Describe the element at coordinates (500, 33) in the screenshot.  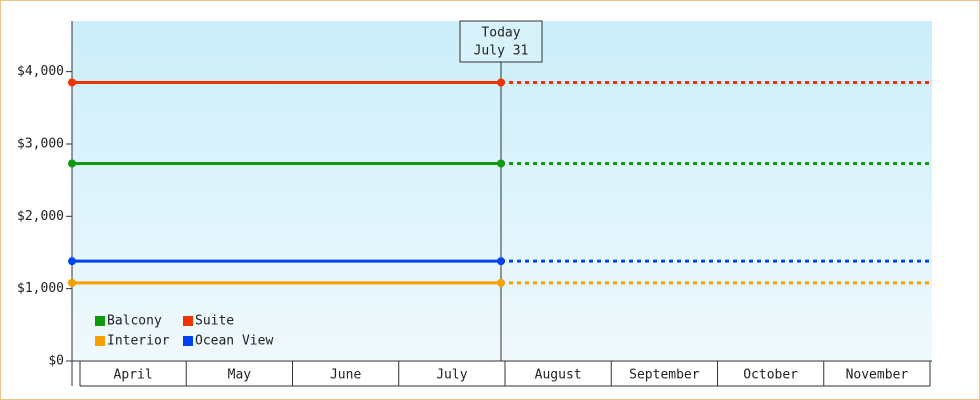
I see `today-label: Today` at that location.